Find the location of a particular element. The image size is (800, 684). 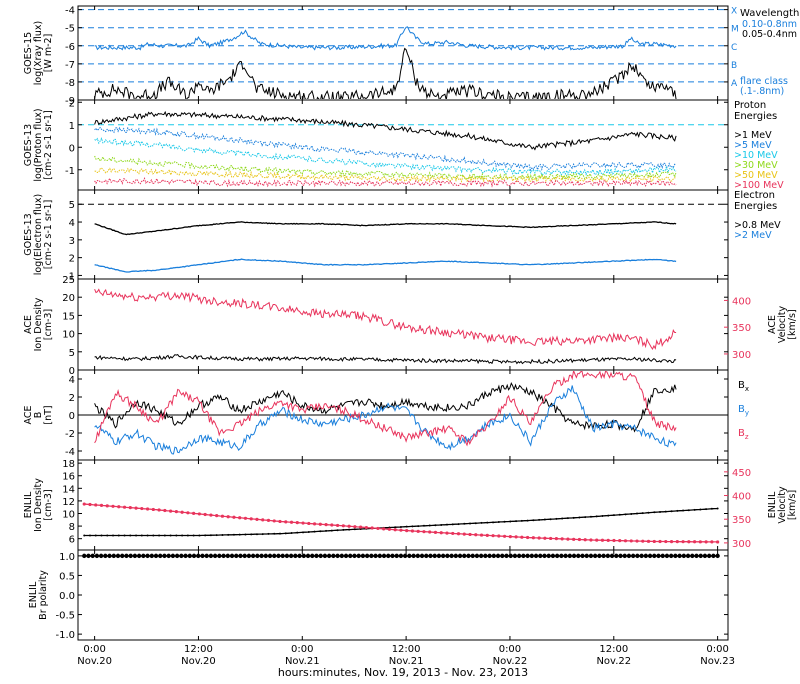

x-tick-time-label: 12:00 is located at coordinates (613, 649).